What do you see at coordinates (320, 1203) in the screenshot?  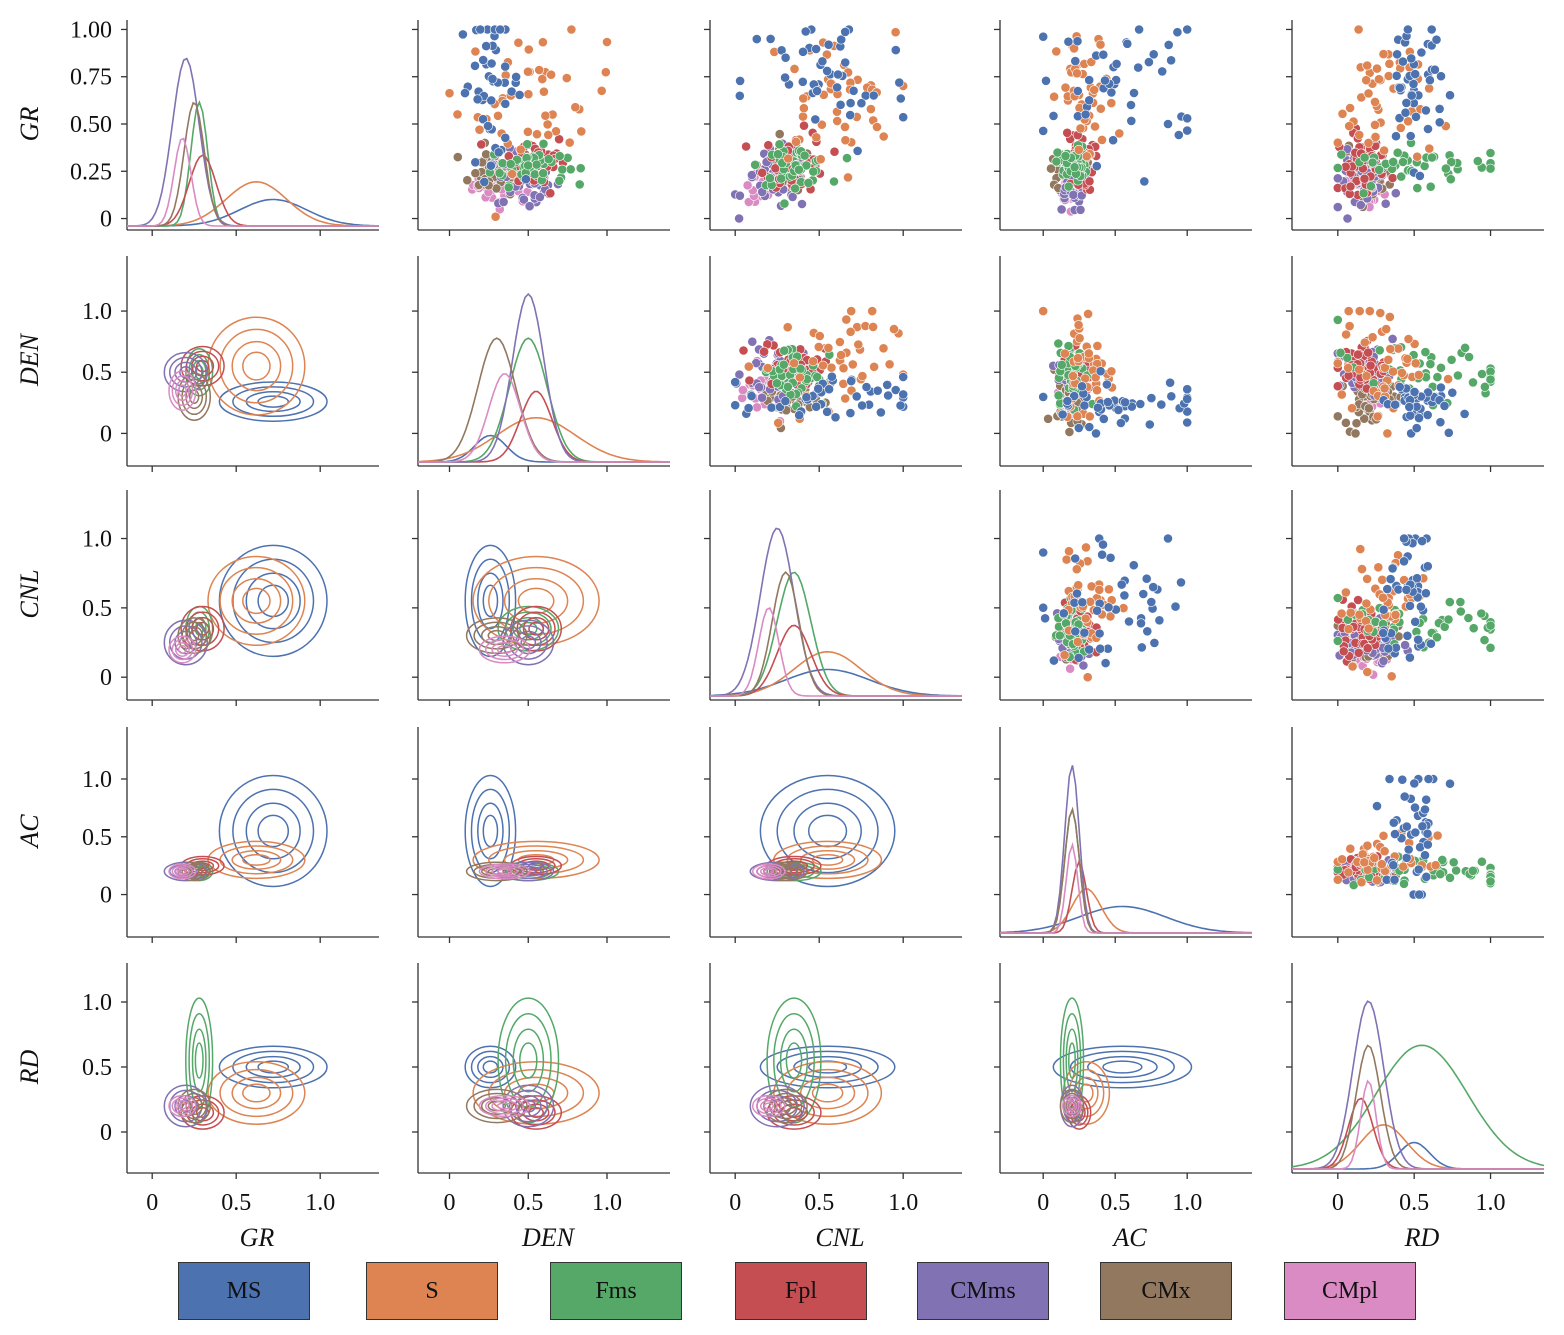 I see `x-tick-label: 1.0` at bounding box center [320, 1203].